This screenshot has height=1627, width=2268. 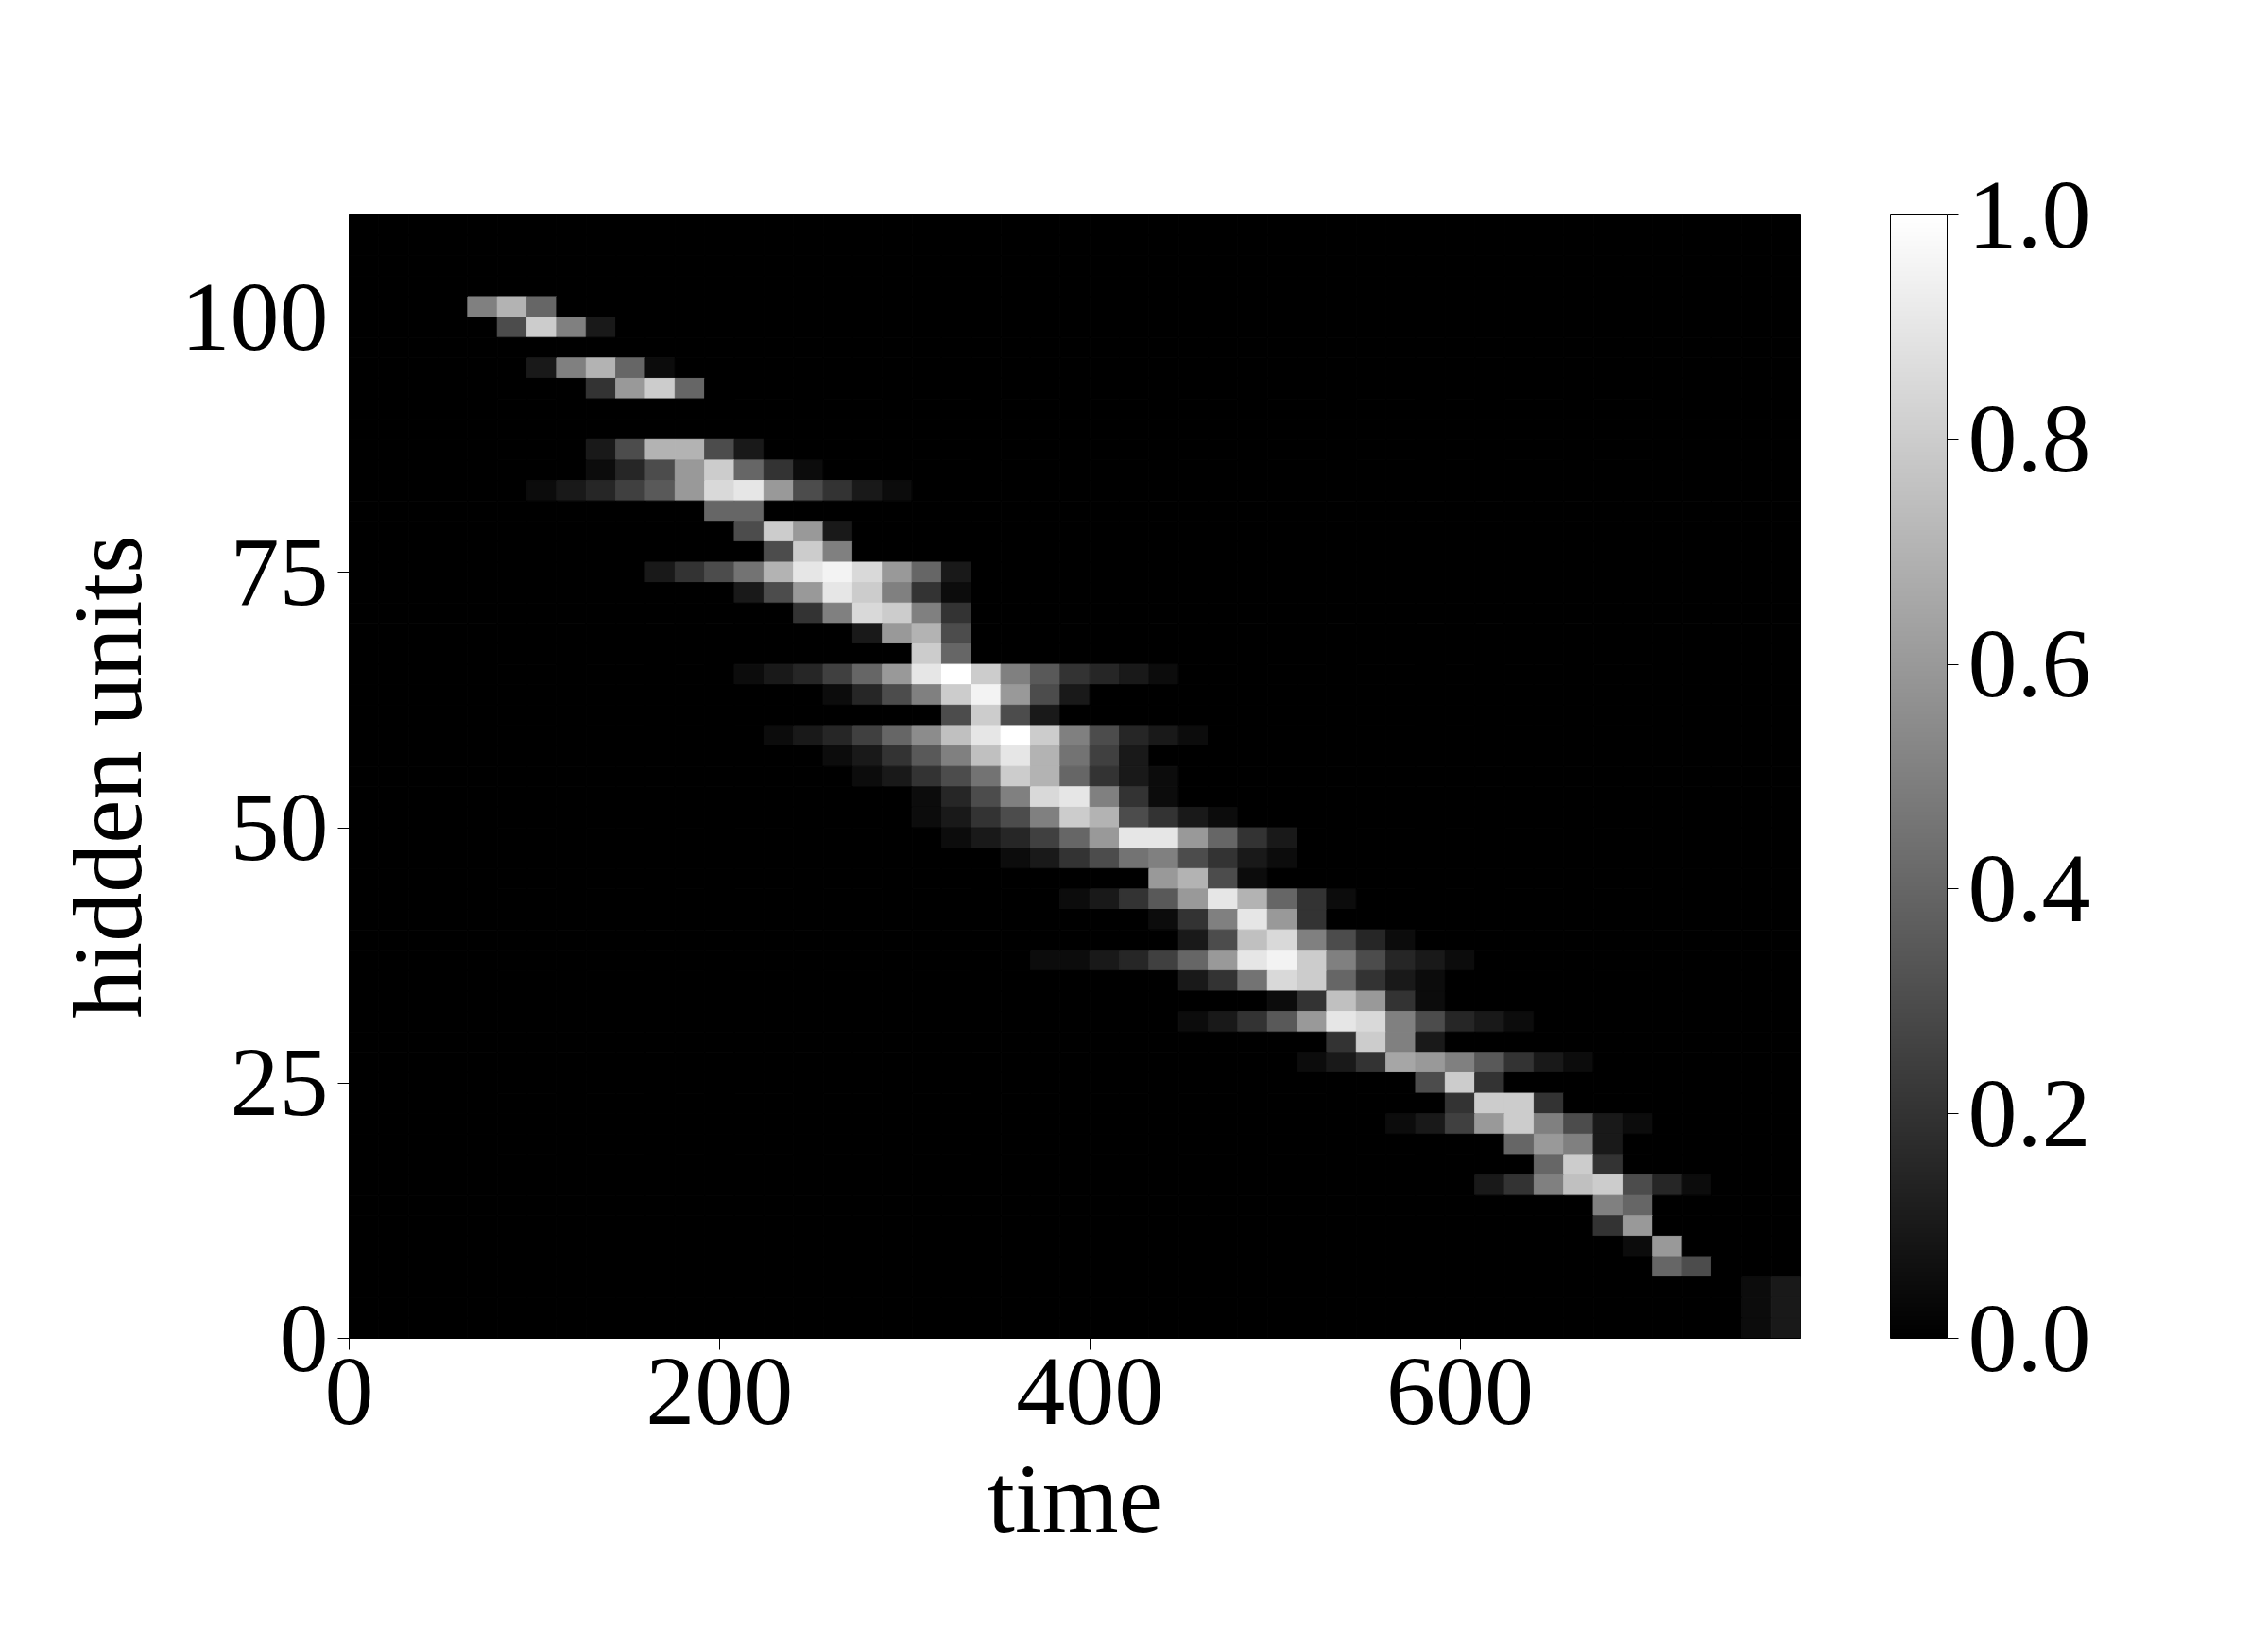 I want to click on x-tick-label: 400, so click(x=1090, y=1390).